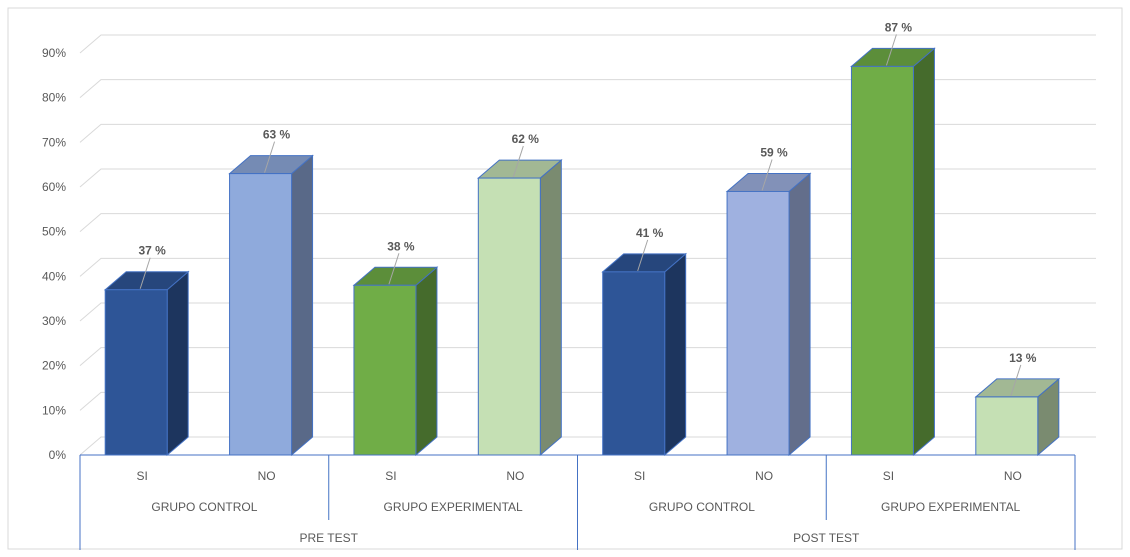  I want to click on bar: 62 %, so click(519, 294).